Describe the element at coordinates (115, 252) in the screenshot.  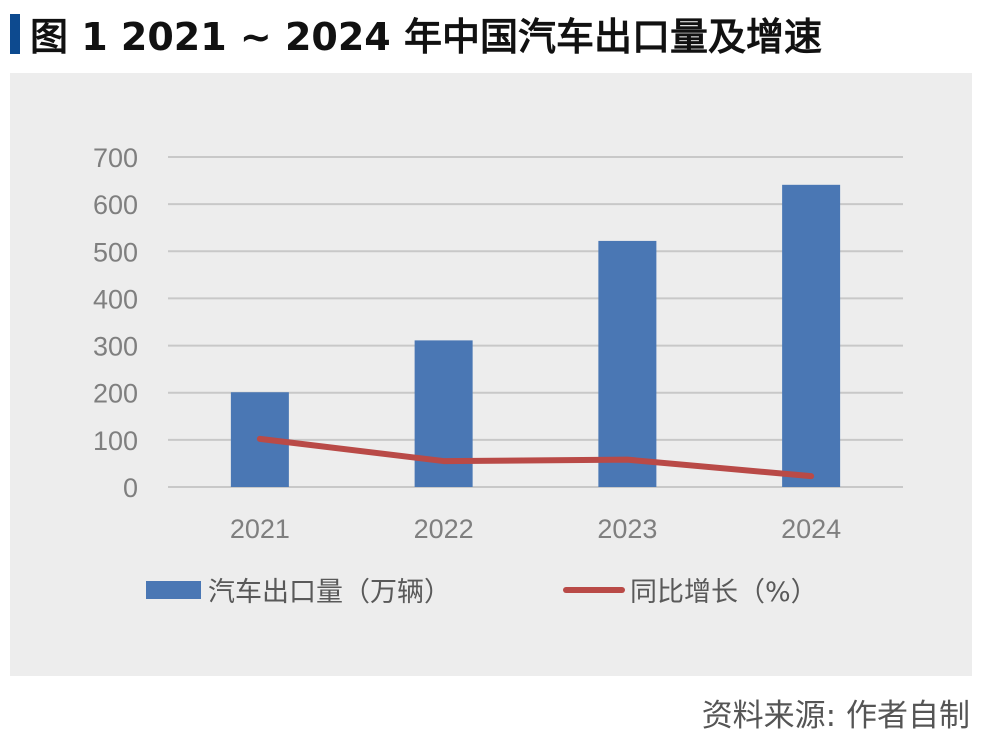
I see `y-tick-label: 500` at that location.